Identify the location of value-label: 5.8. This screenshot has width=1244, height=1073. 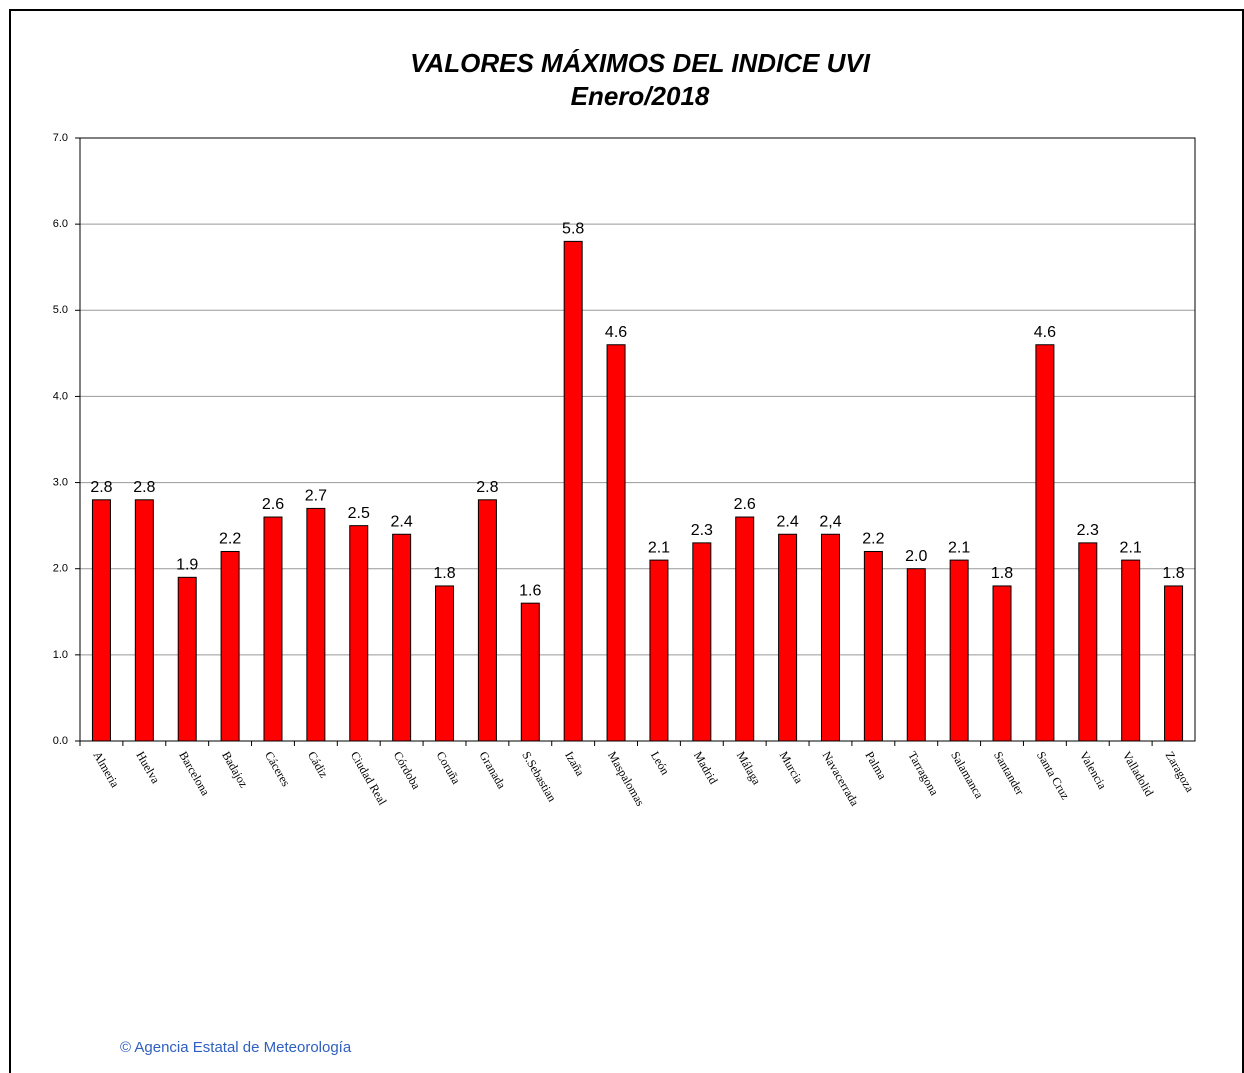
(573, 229).